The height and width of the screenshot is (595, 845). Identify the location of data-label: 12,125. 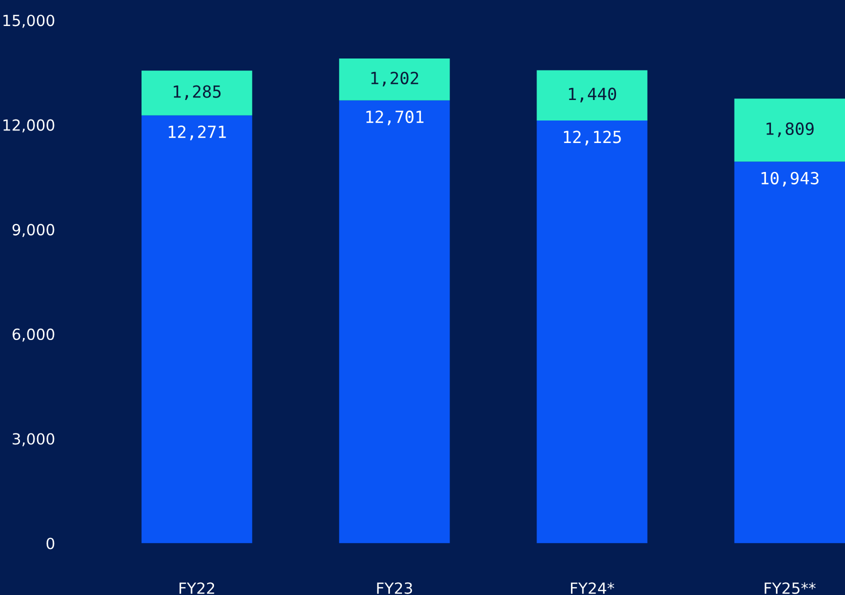
(592, 138).